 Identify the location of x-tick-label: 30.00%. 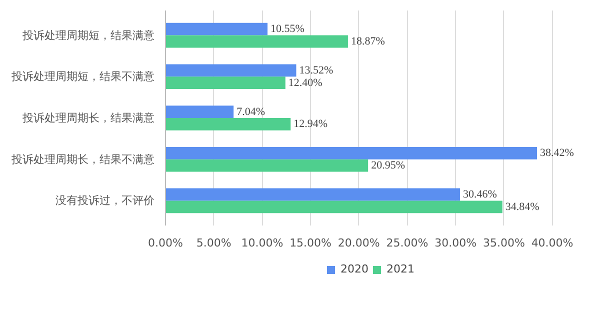
(455, 243).